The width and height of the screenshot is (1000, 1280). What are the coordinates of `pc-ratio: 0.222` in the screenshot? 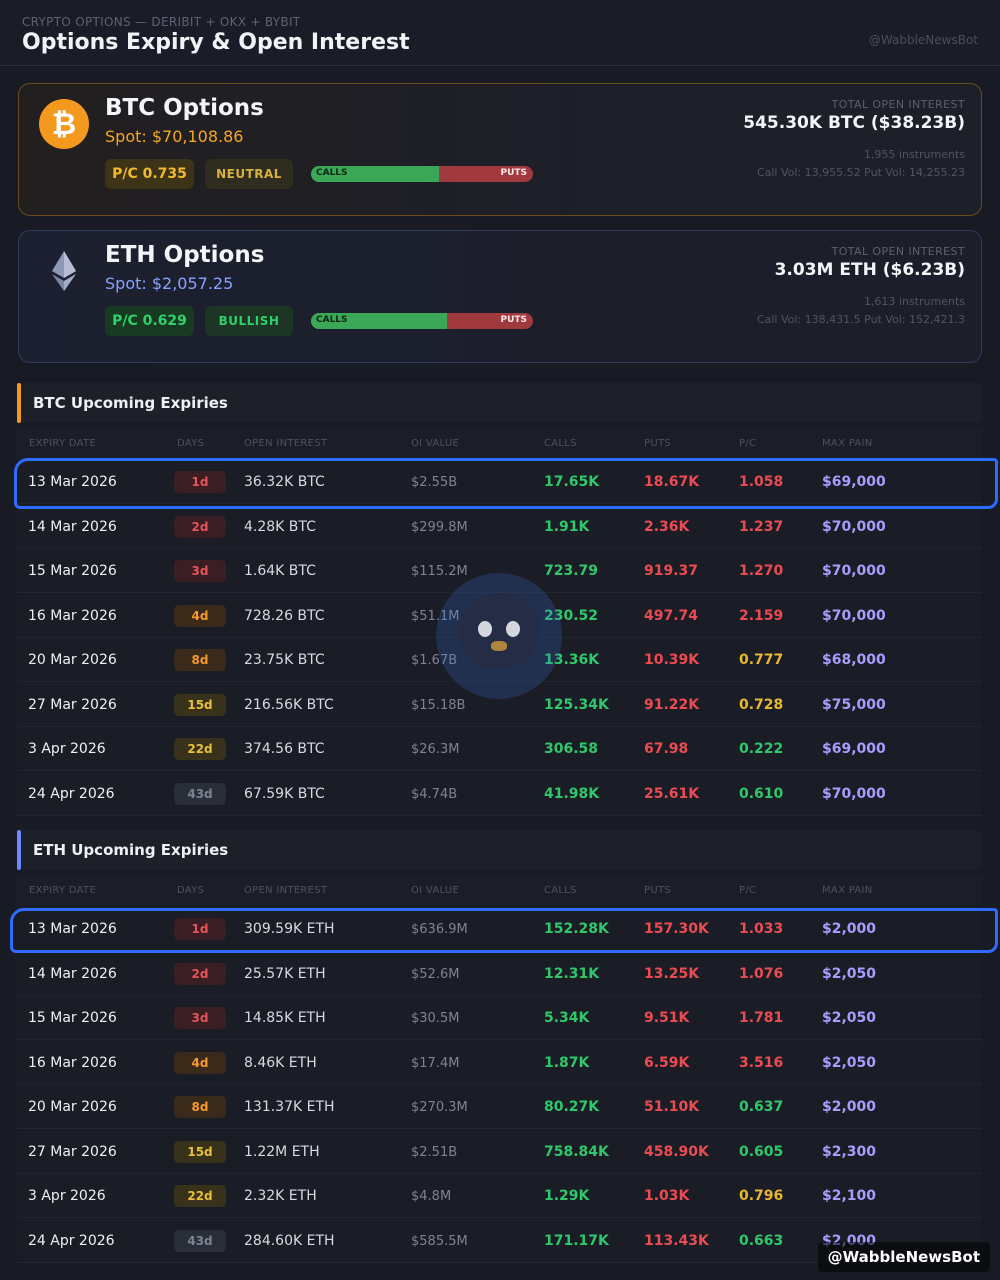 It's located at (761, 749).